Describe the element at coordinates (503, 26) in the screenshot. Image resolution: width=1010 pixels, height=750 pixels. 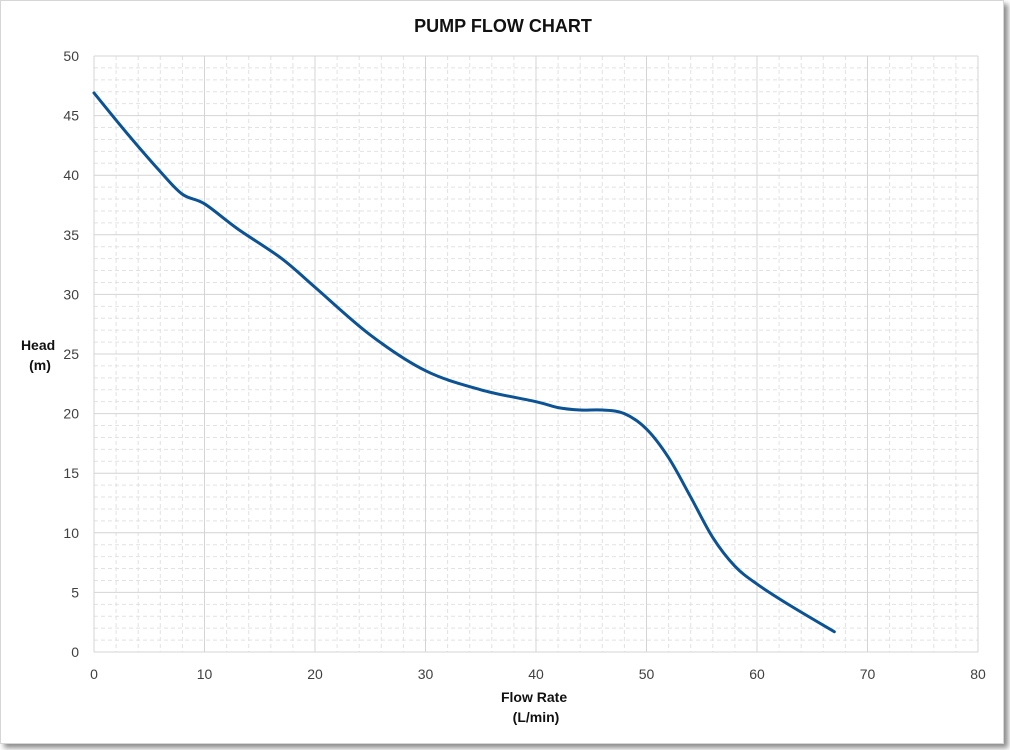
I see `chart-title: PUMP FLOW CHART` at that location.